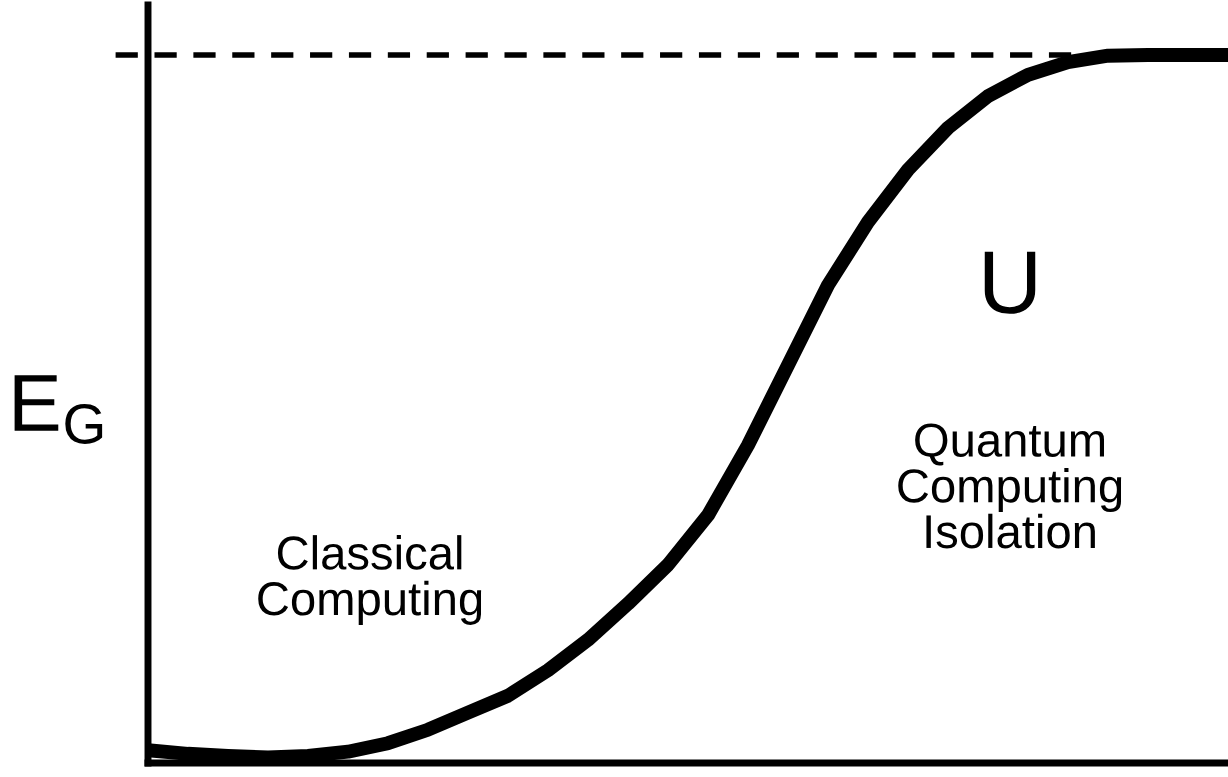 This screenshot has width=1228, height=777. I want to click on annotation: U, so click(1010, 282).